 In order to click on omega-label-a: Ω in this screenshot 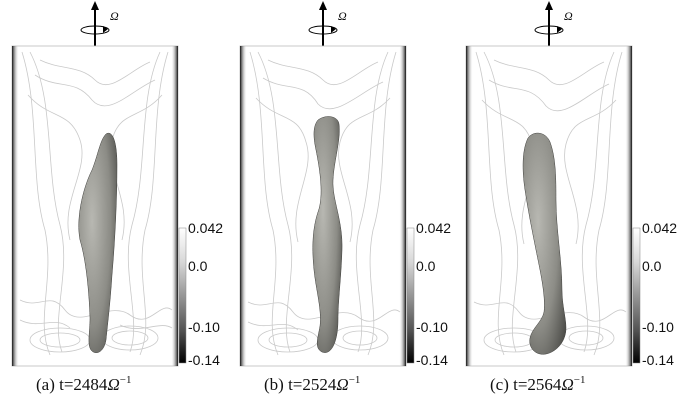, I will do `click(114, 16)`.